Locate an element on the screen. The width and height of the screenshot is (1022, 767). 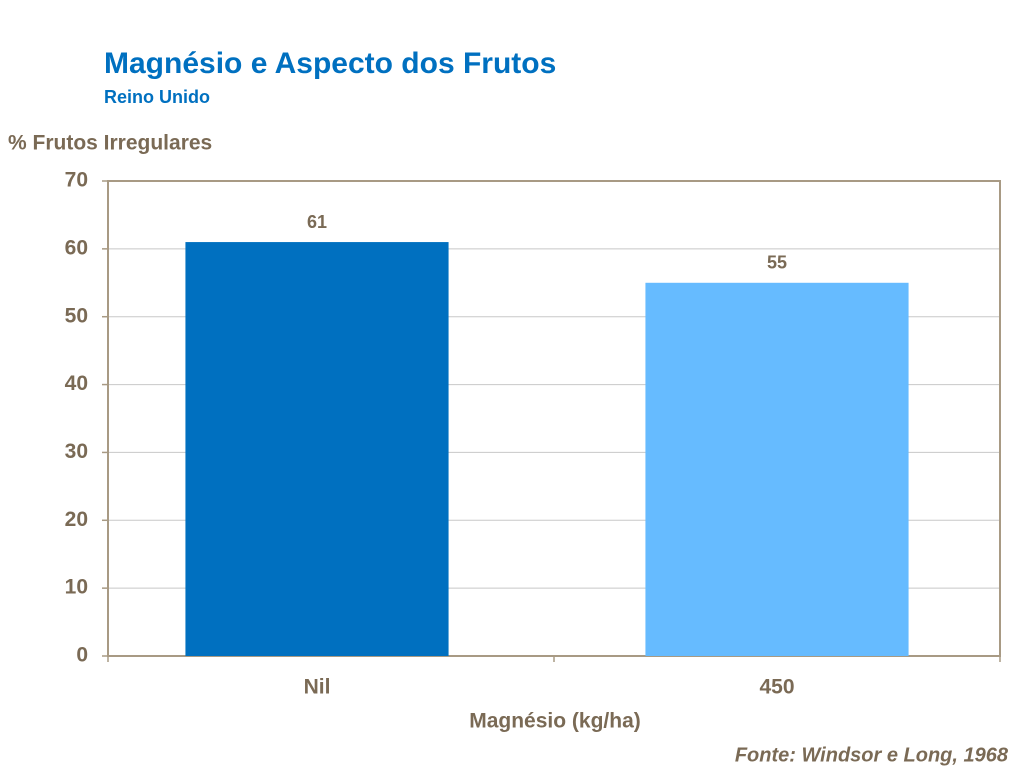
x-tick-label: 450 is located at coordinates (776, 687).